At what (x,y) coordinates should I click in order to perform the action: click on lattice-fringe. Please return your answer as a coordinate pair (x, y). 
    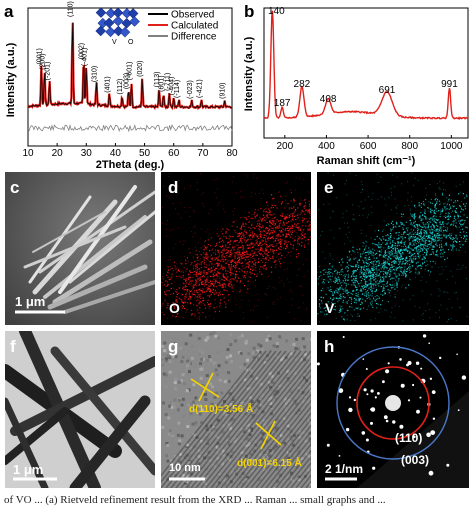
    Looking at the image, I should click on (241, 419).